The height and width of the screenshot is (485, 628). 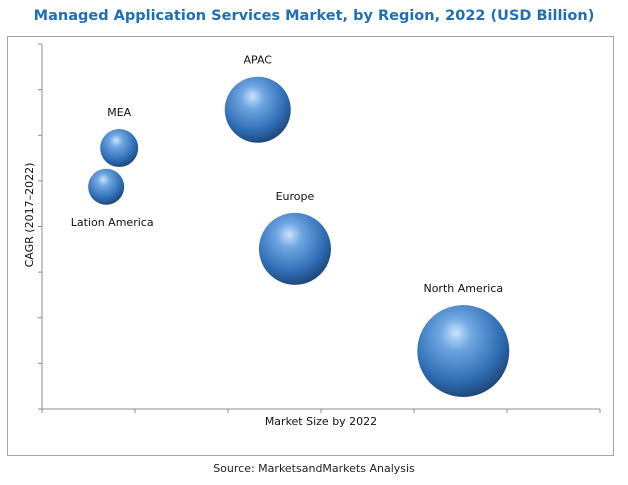 What do you see at coordinates (295, 196) in the screenshot?
I see `bubble-label: Europe` at bounding box center [295, 196].